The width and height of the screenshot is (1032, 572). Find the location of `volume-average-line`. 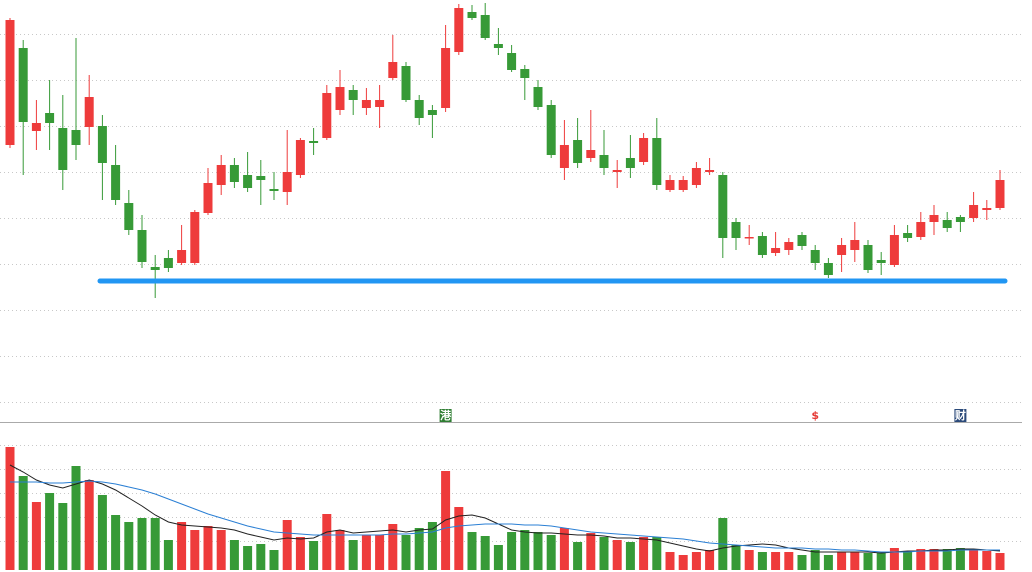

volume-average-line is located at coordinates (505, 516).